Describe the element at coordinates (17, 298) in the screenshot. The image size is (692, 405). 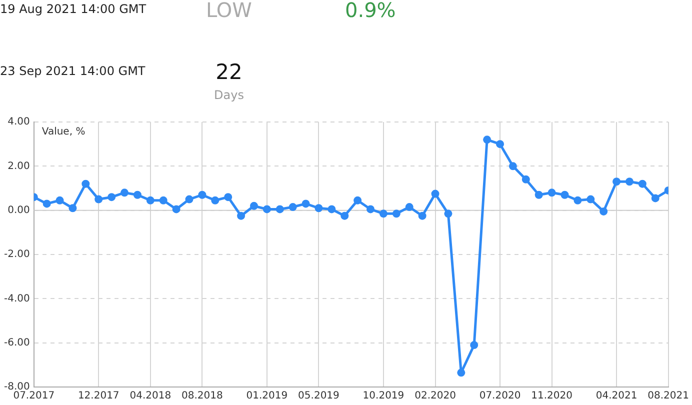
I see `y-tick-label: -4.00` at that location.